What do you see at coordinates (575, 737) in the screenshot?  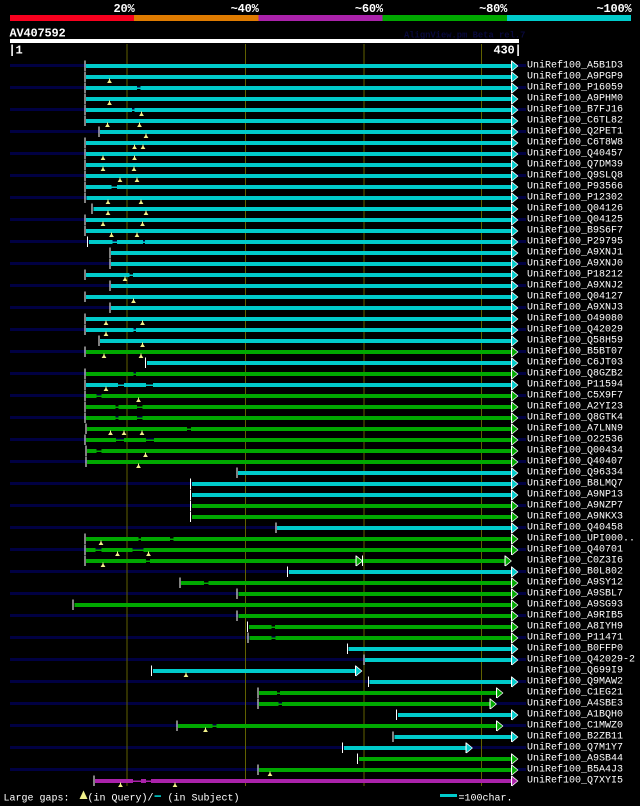 I see `svg-text: UniRef100_B2ZB11` at bounding box center [575, 737].